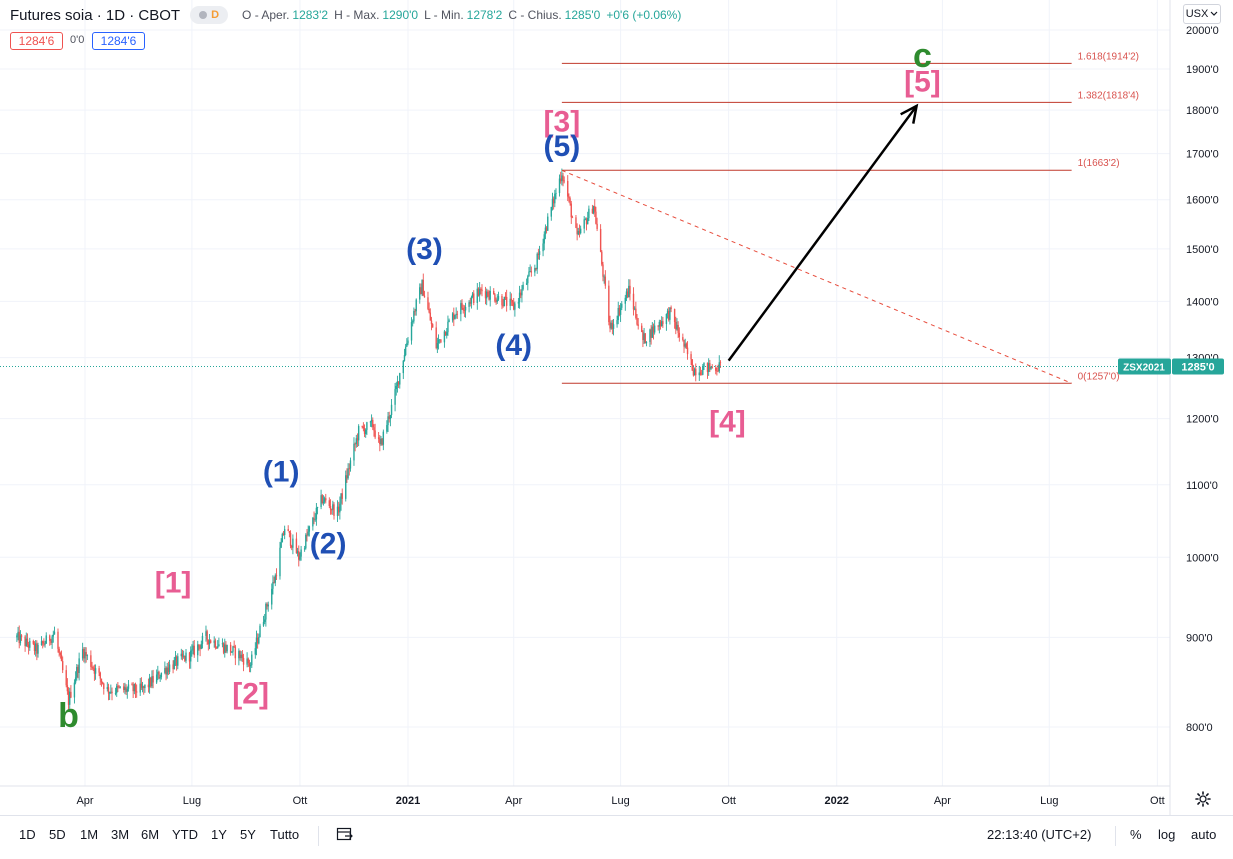 The height and width of the screenshot is (859, 1233). I want to click on date-range-icon, so click(345, 834).